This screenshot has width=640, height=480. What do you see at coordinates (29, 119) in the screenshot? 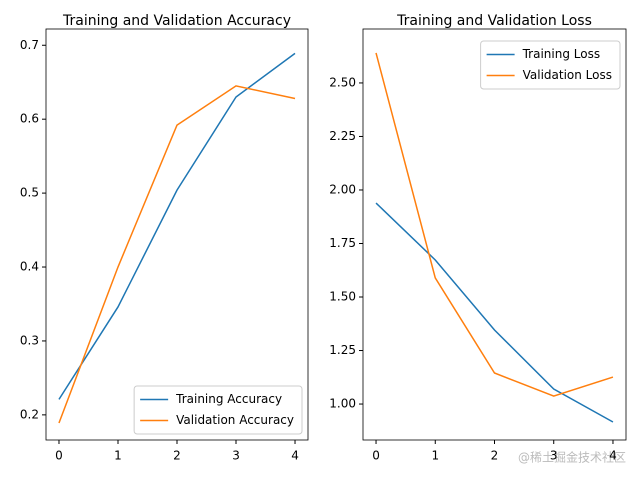
I see `y-tick-label: 0.6` at bounding box center [29, 119].